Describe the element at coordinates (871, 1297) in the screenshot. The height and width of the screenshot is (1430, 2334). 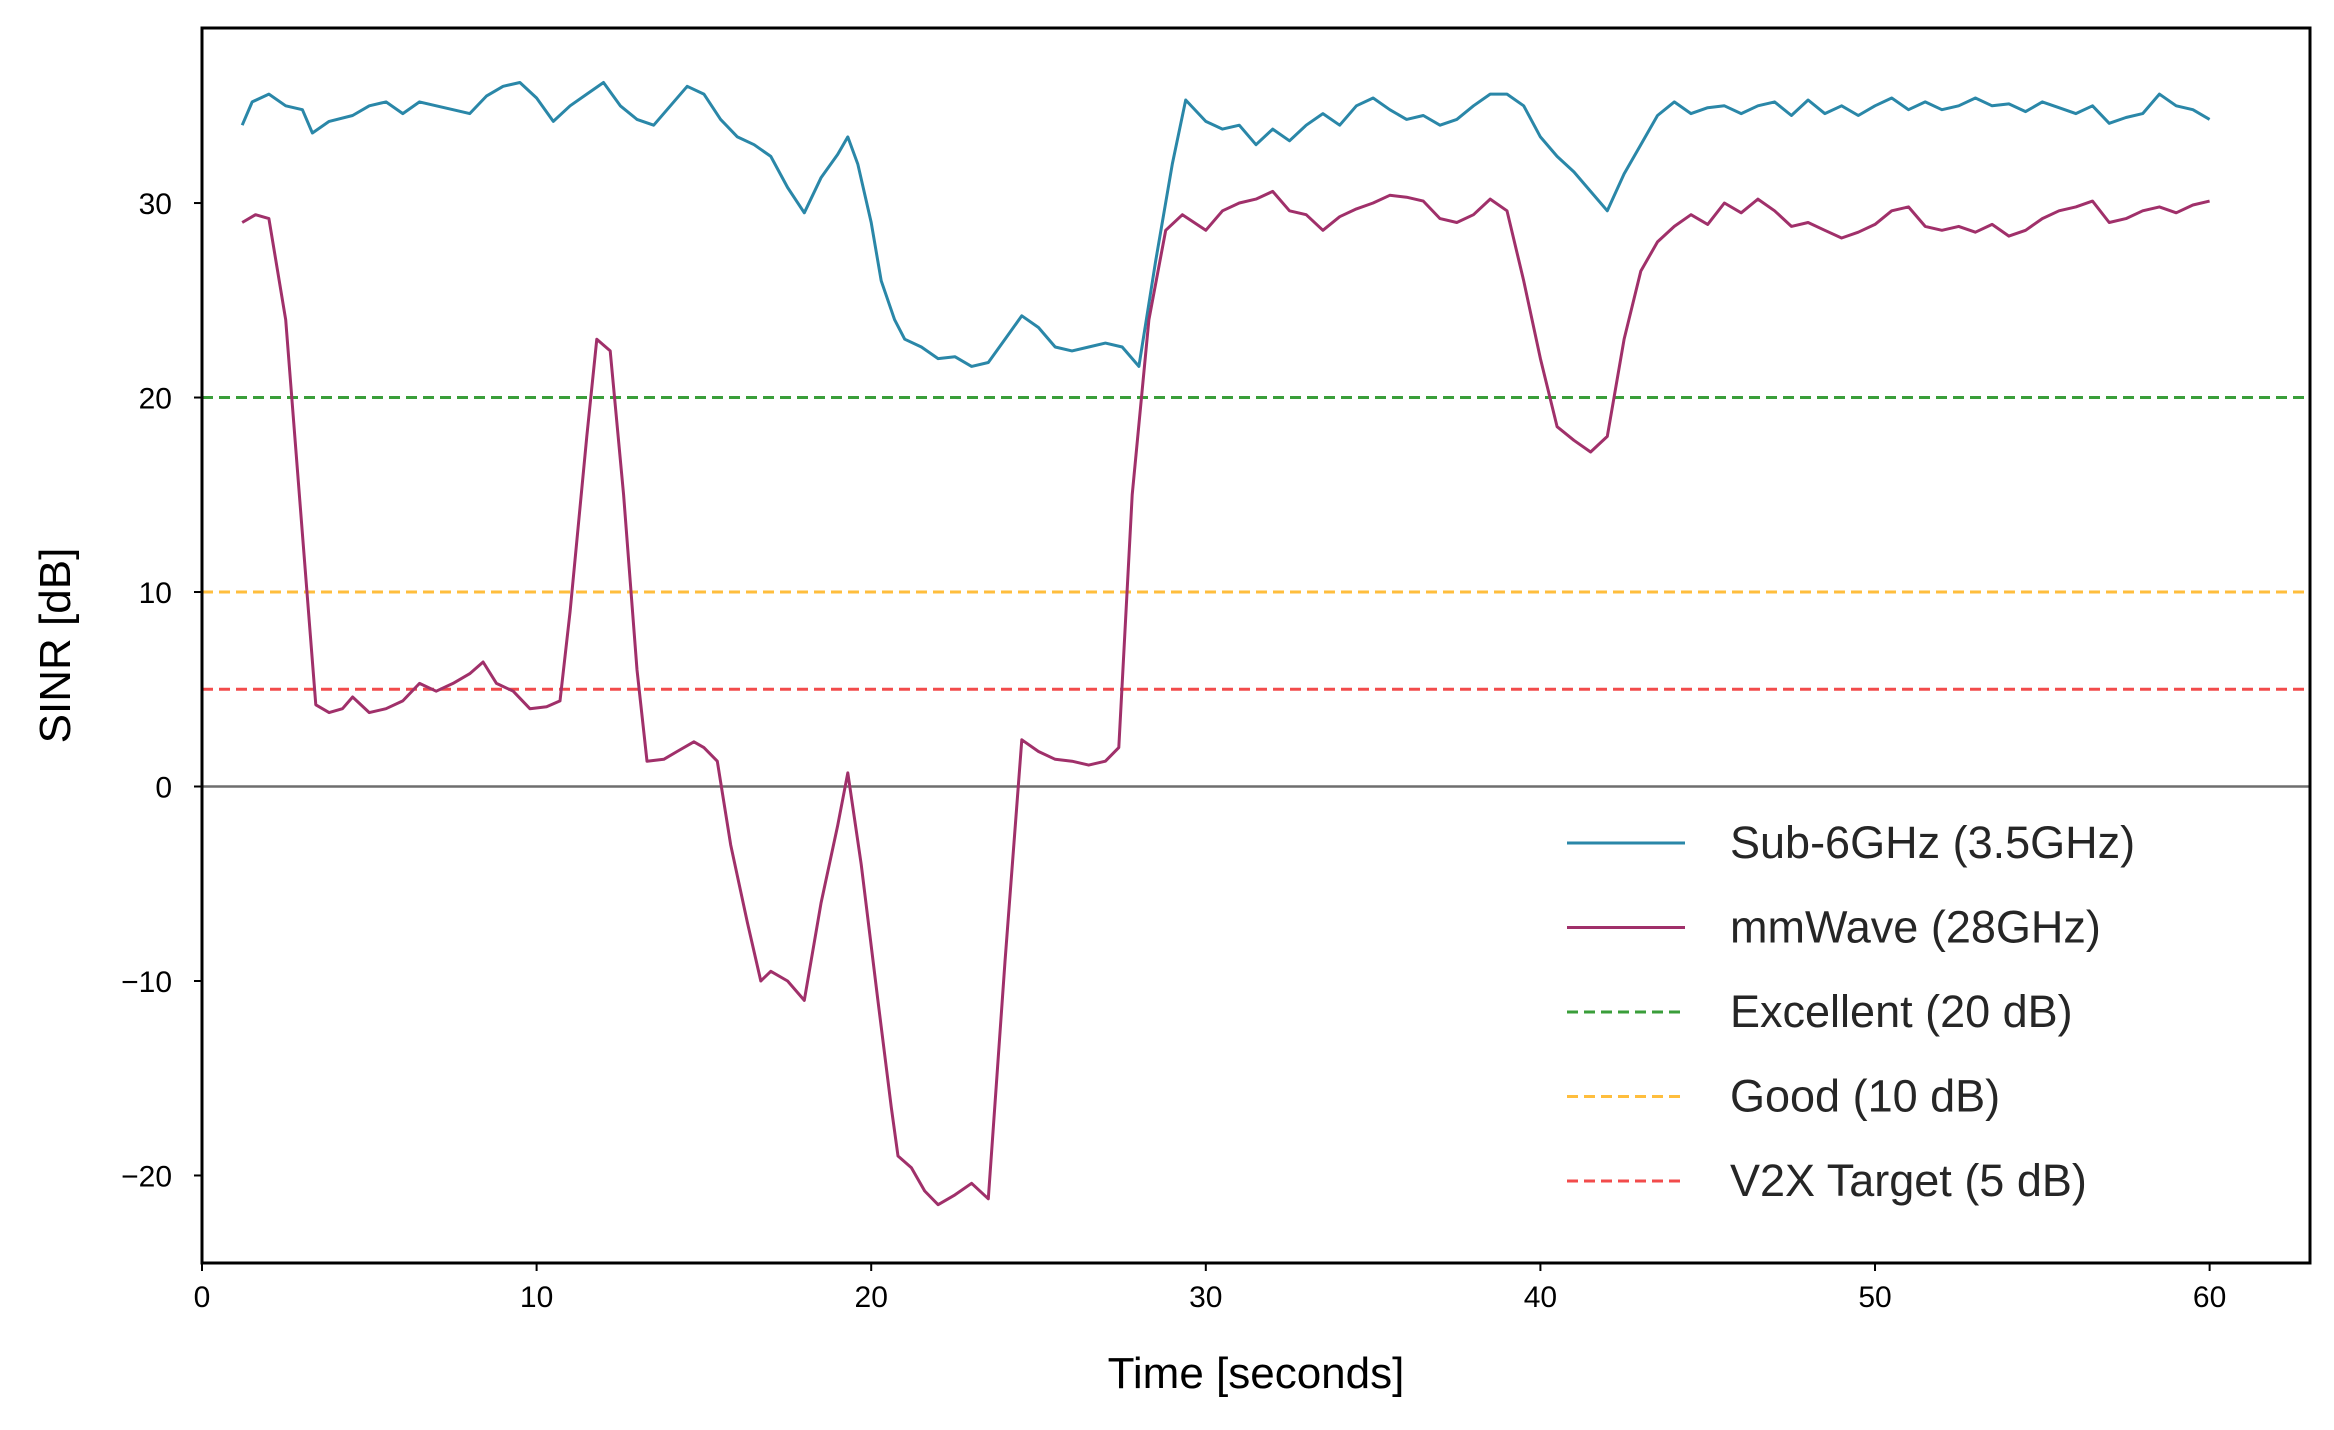
I see `x-tick-label: 20` at that location.